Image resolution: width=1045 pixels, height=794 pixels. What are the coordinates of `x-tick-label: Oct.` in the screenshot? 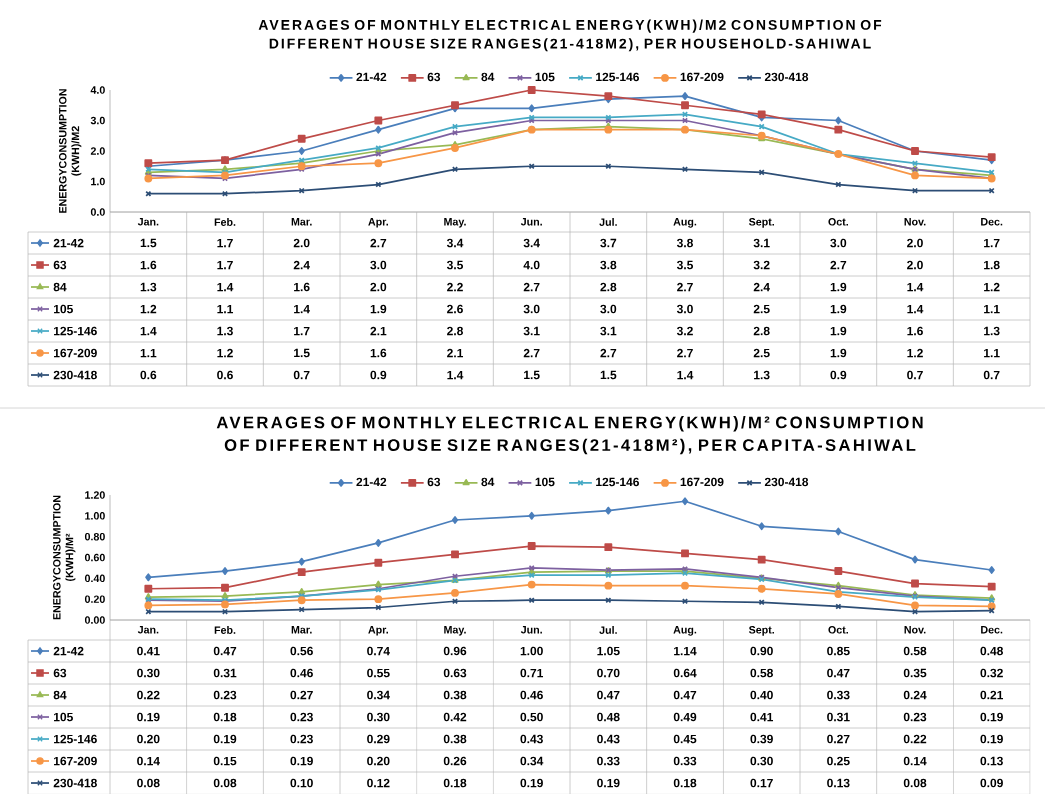 It's located at (838, 630).